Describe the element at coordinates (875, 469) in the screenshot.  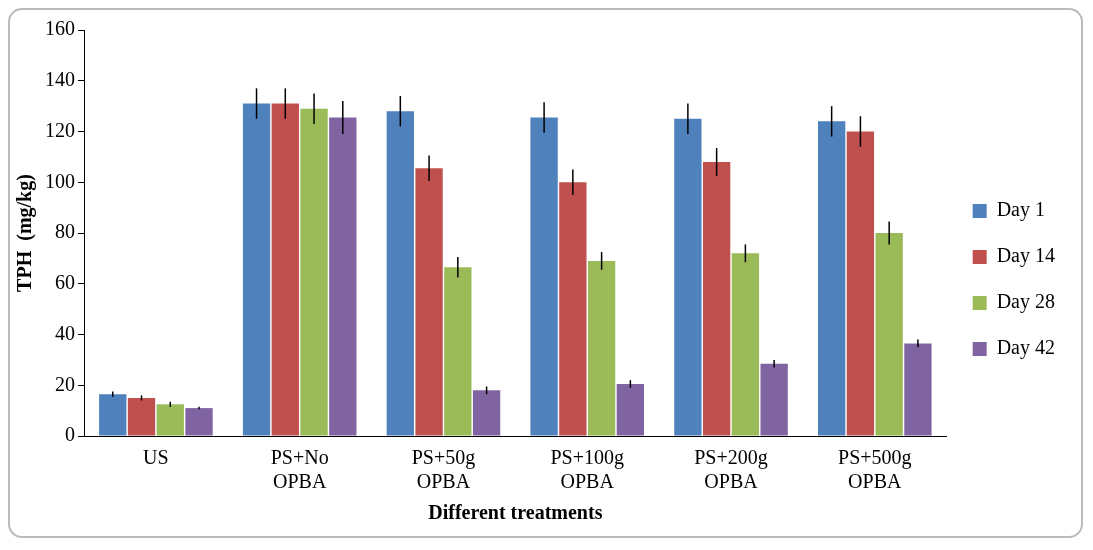
I see `x-tick-label: PS+500g OPBA` at that location.